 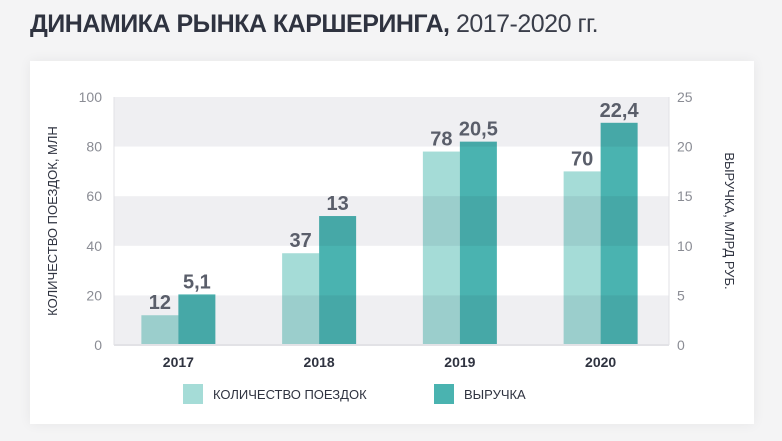 What do you see at coordinates (729, 220) in the screenshot?
I see `y-axis-label-right: ВЫРУЧКА, МЛРД РУБ.` at bounding box center [729, 220].